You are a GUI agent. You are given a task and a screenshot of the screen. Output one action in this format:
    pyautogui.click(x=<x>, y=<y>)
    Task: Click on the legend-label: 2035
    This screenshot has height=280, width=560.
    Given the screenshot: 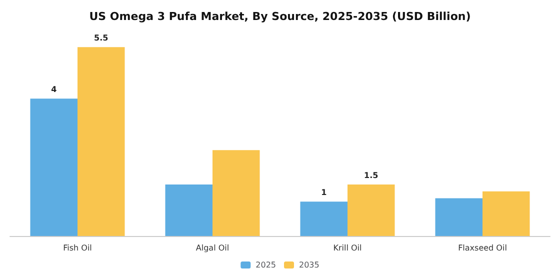 What is the action you would take?
    pyautogui.click(x=309, y=265)
    